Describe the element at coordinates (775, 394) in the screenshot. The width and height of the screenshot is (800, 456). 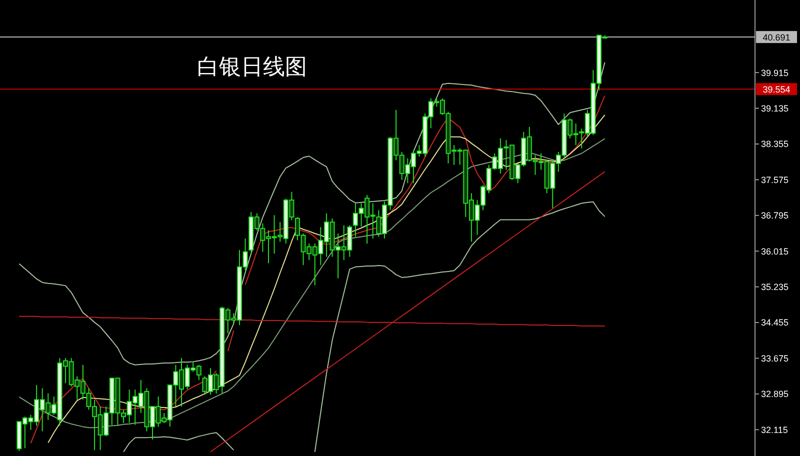
I see `y-tick-label: 32.895` at that location.